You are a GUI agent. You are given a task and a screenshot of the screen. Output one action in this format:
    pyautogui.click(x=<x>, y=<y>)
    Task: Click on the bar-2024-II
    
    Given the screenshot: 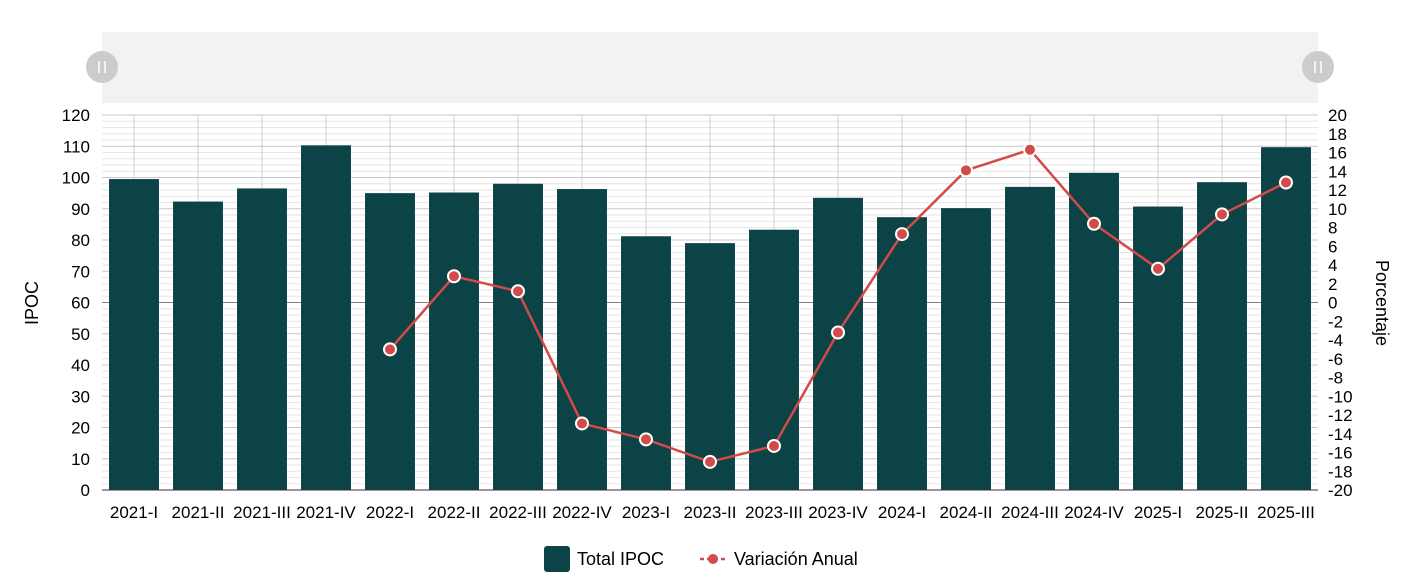 What is the action you would take?
    pyautogui.click(x=966, y=349)
    